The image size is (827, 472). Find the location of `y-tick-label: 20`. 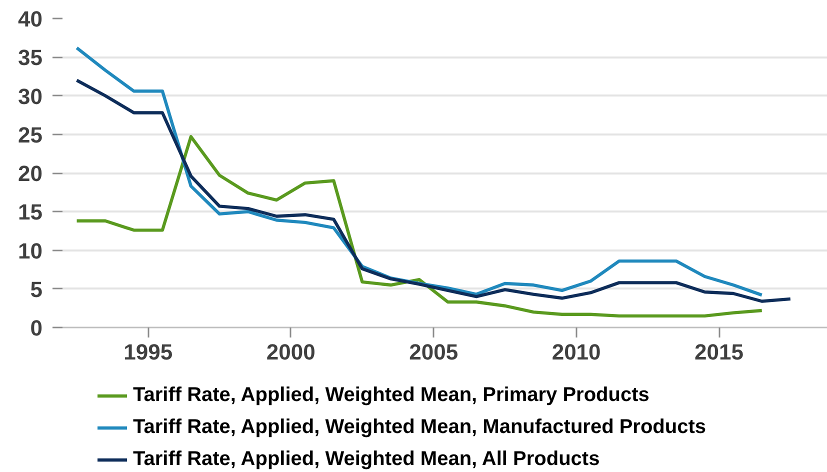

y-tick-label: 20 is located at coordinates (30, 173).